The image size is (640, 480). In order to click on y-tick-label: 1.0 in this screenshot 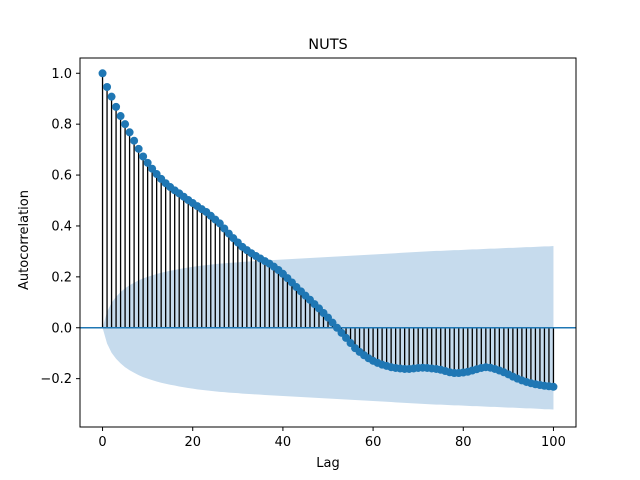, I will do `click(61, 74)`.